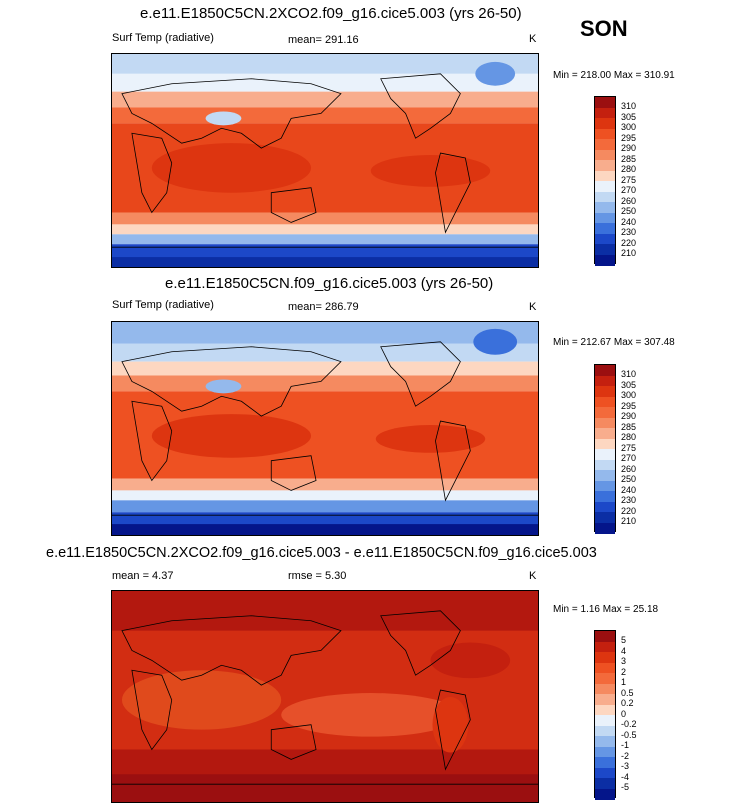  I want to click on colorbar-label: 295, so click(629, 405).